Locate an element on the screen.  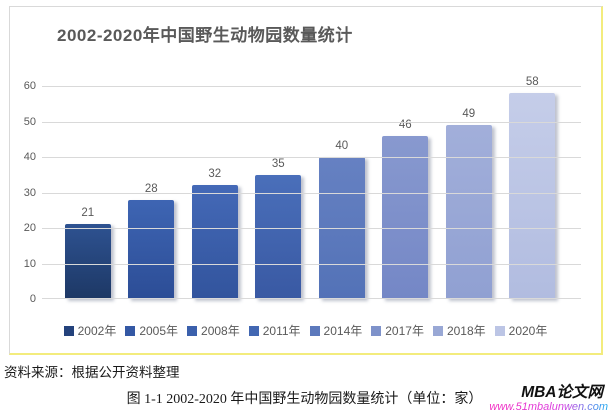
bar-2002年 is located at coordinates (87, 261).